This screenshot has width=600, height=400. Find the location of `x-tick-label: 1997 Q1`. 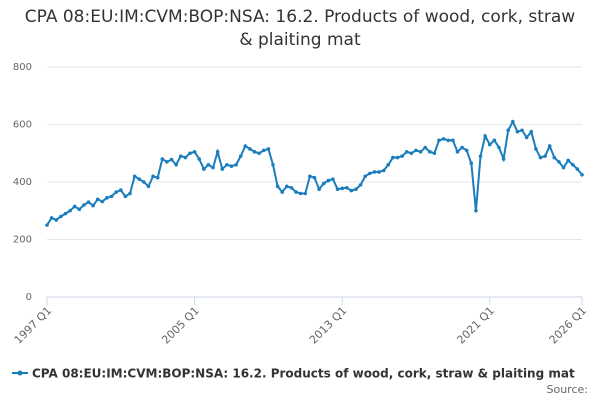

x-tick-label: 1997 Q1 is located at coordinates (33, 325).